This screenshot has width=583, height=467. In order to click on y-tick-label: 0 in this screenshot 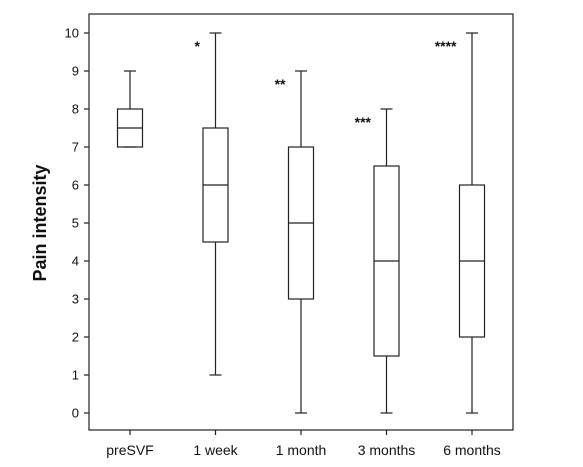, I will do `click(75, 413)`.